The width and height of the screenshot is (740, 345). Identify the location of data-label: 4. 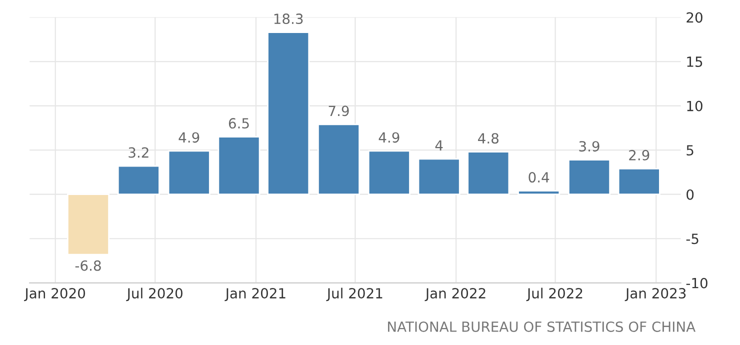
(439, 145).